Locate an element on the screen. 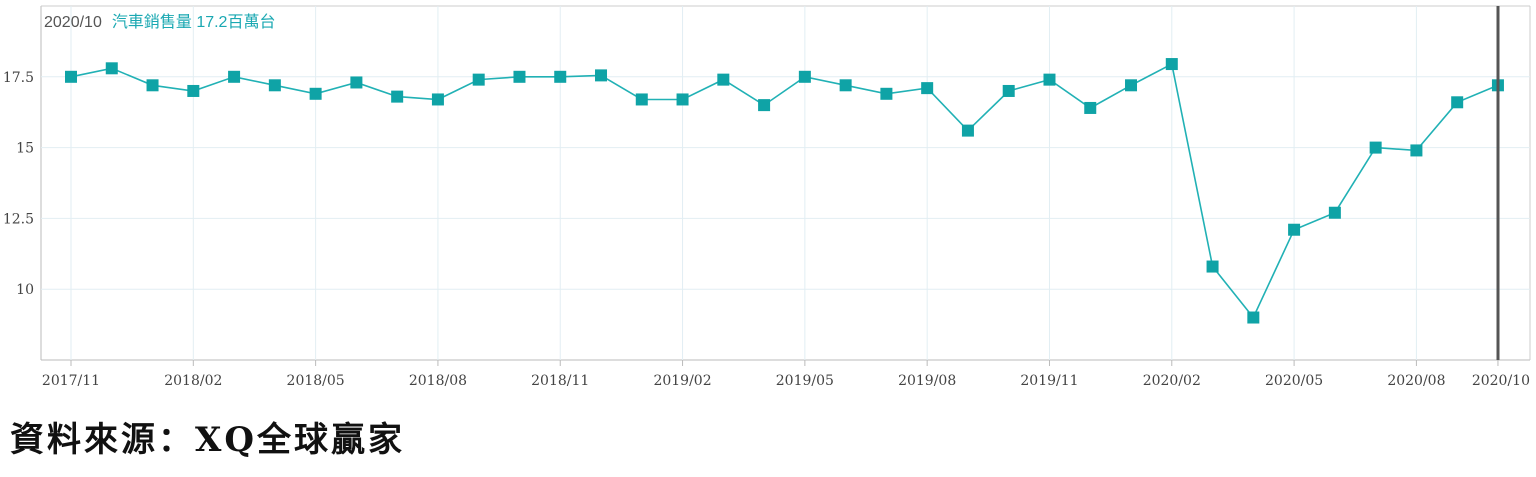 The height and width of the screenshot is (477, 1536). x-tick-label: 2019/02 is located at coordinates (682, 381).